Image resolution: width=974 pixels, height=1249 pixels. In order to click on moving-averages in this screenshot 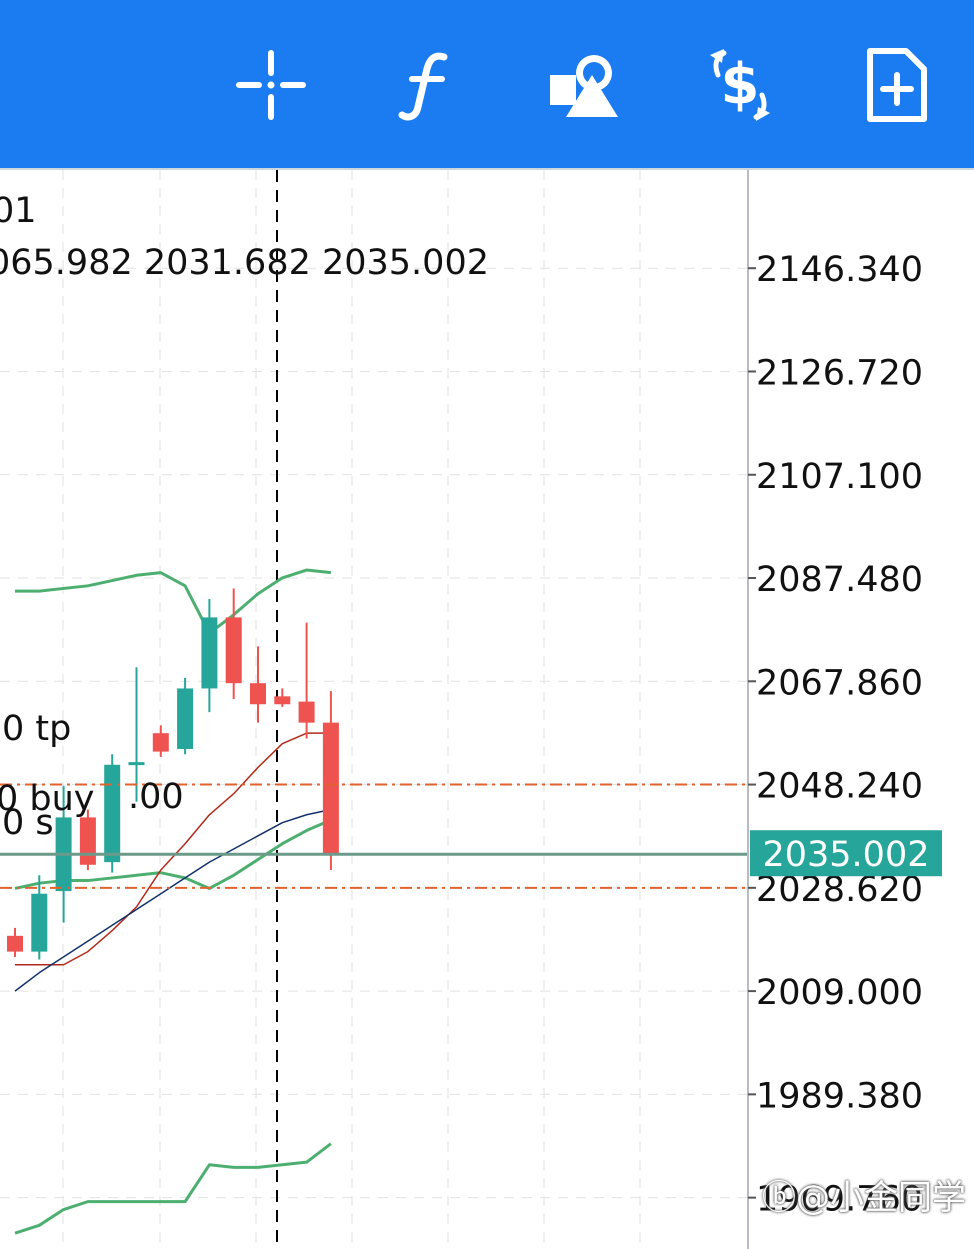, I will do `click(173, 862)`.